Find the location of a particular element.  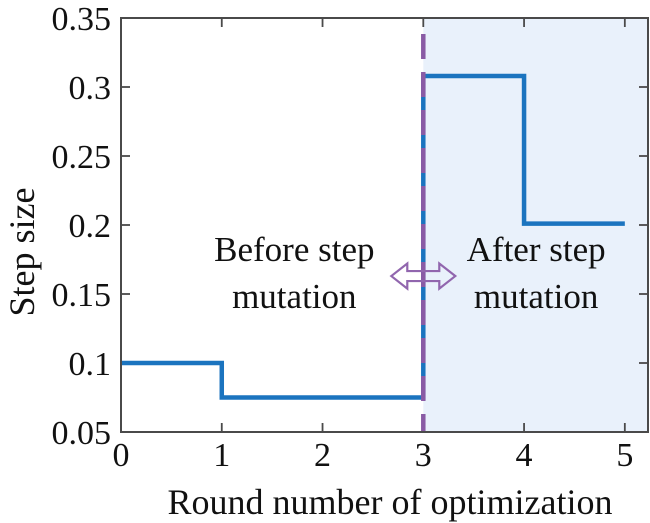

x-tick-label: 2 is located at coordinates (322, 455).